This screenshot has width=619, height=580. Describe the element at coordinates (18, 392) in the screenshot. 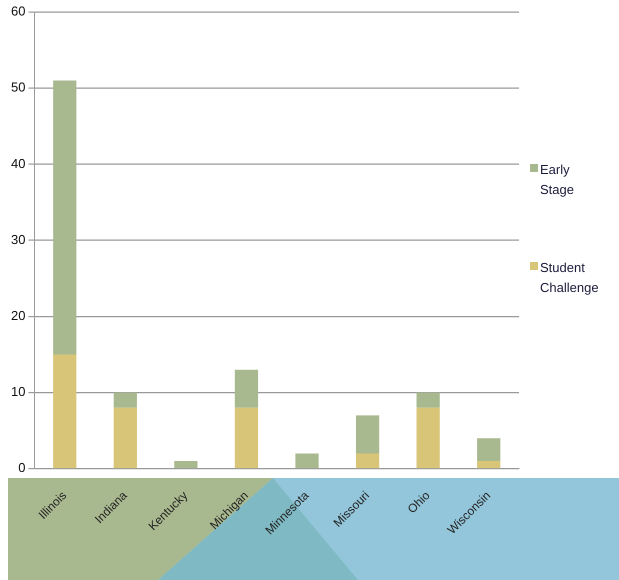

I see `y-tick-label: 10` at that location.